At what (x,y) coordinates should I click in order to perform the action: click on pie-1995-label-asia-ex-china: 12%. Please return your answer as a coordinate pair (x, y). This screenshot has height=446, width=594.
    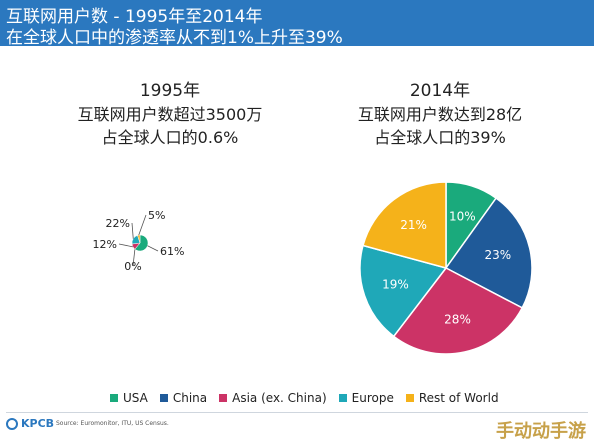
    Looking at the image, I should click on (105, 244).